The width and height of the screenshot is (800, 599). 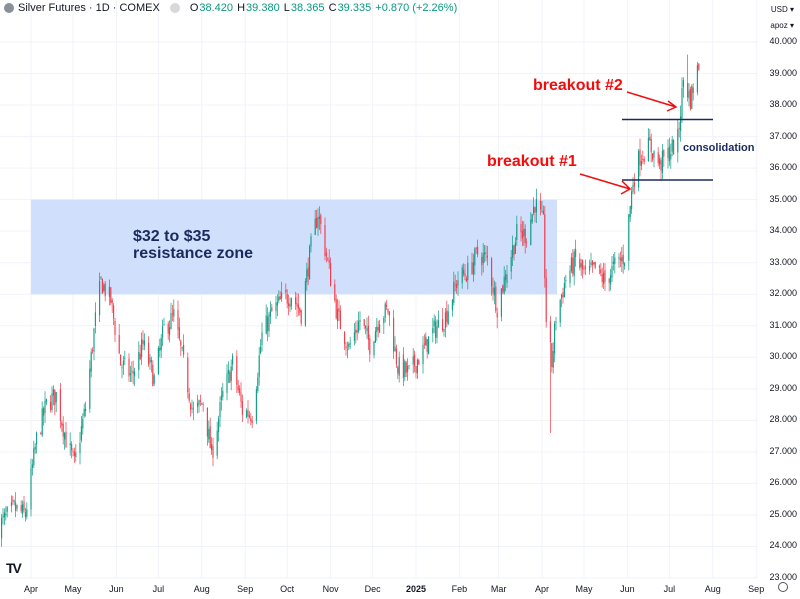 What do you see at coordinates (14, 568) in the screenshot?
I see `tradingview-logo: TV` at bounding box center [14, 568].